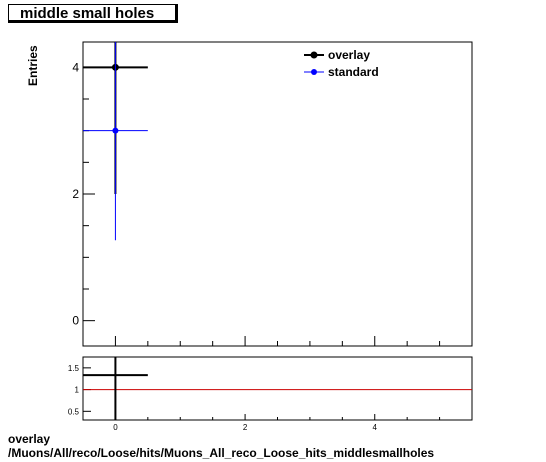  What do you see at coordinates (74, 368) in the screenshot?
I see `ratio-y-tick-label: 1.5` at bounding box center [74, 368].